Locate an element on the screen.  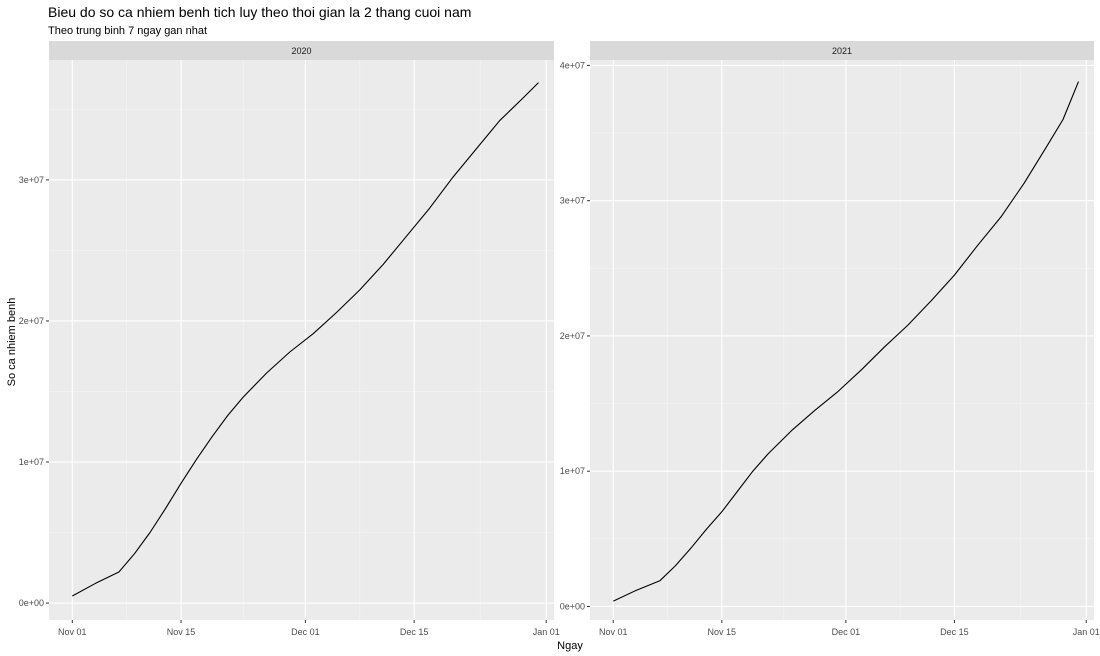
y-axis-title: So ca nhiem benh is located at coordinates (12, 342).